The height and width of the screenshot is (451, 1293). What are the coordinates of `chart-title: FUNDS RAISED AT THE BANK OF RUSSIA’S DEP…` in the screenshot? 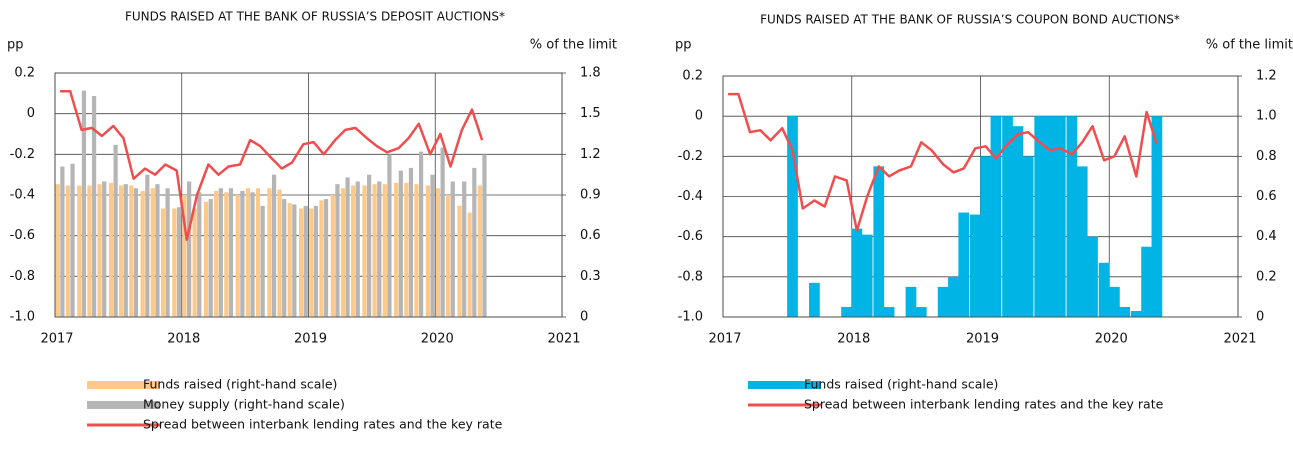 It's located at (315, 17).